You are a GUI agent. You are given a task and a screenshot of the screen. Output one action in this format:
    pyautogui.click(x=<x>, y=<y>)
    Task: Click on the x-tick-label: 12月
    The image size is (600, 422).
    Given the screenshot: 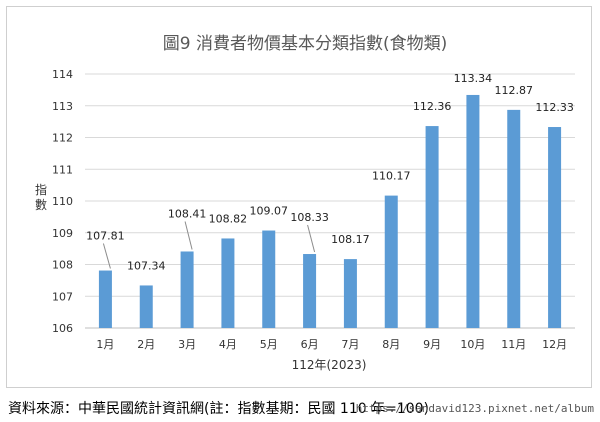 What is the action you would take?
    pyautogui.click(x=554, y=344)
    